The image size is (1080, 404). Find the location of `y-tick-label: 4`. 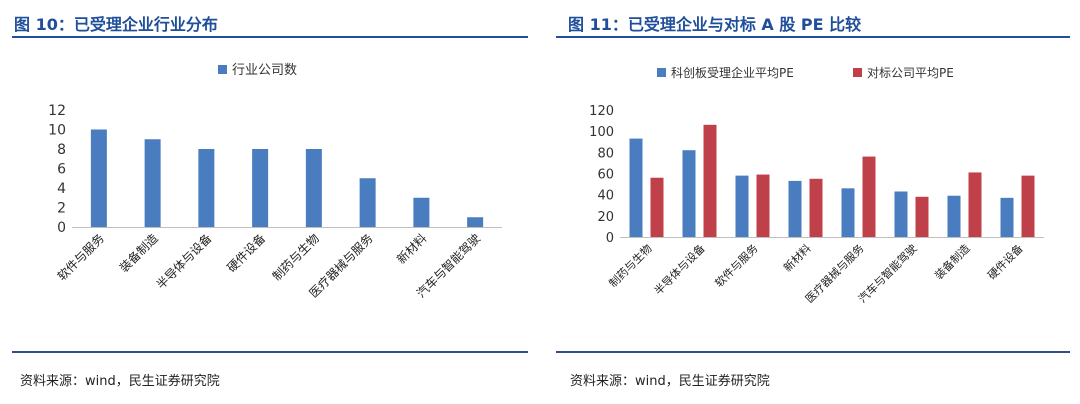

y-tick-label: 4 is located at coordinates (61, 189).